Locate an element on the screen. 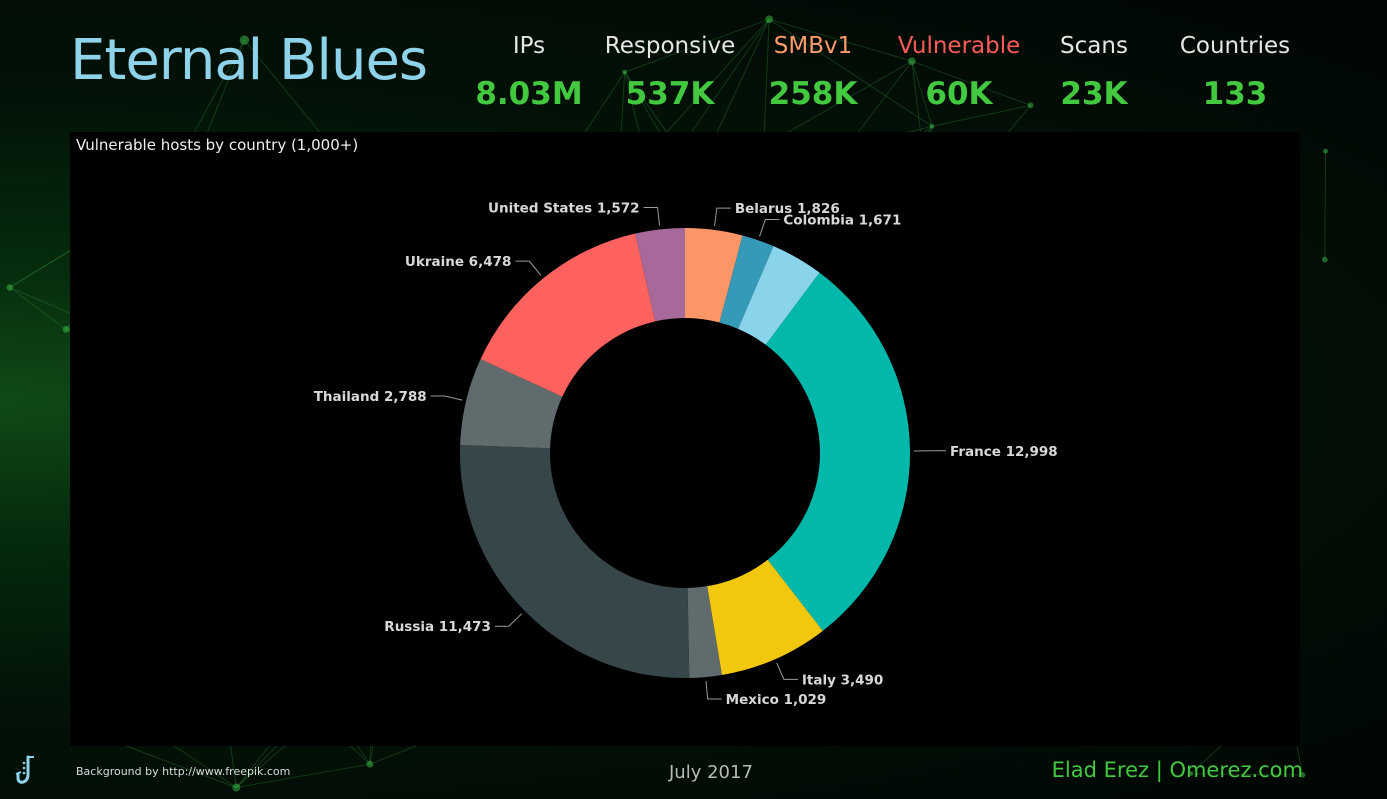  background-credit: Background by http://www.freepik.com is located at coordinates (183, 771).